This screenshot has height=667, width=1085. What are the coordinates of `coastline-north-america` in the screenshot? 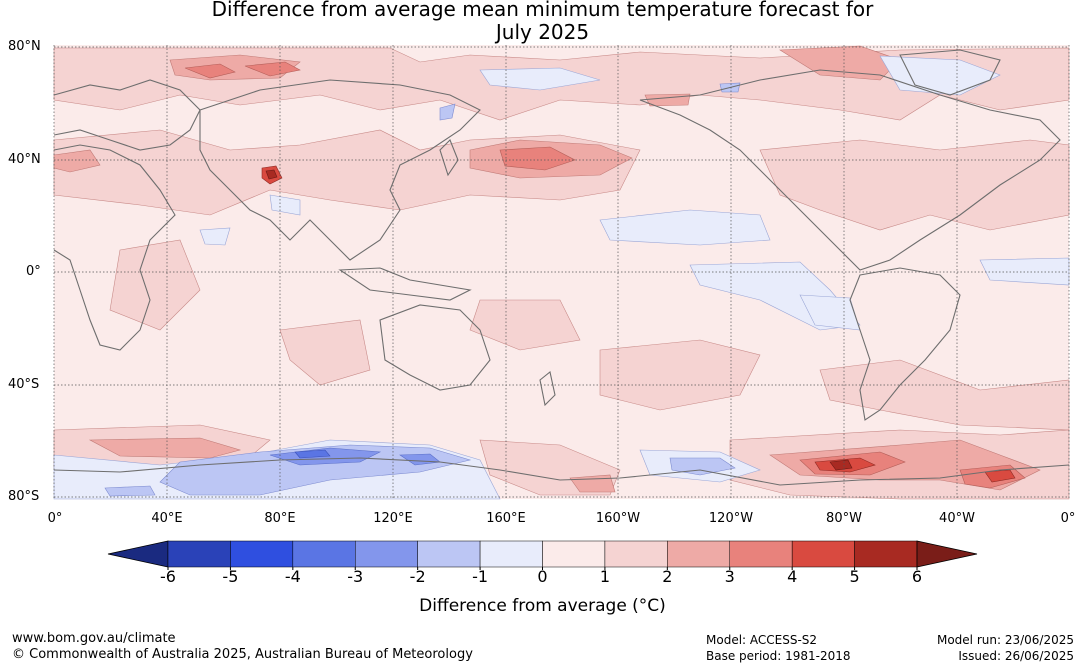 It's located at (850, 170).